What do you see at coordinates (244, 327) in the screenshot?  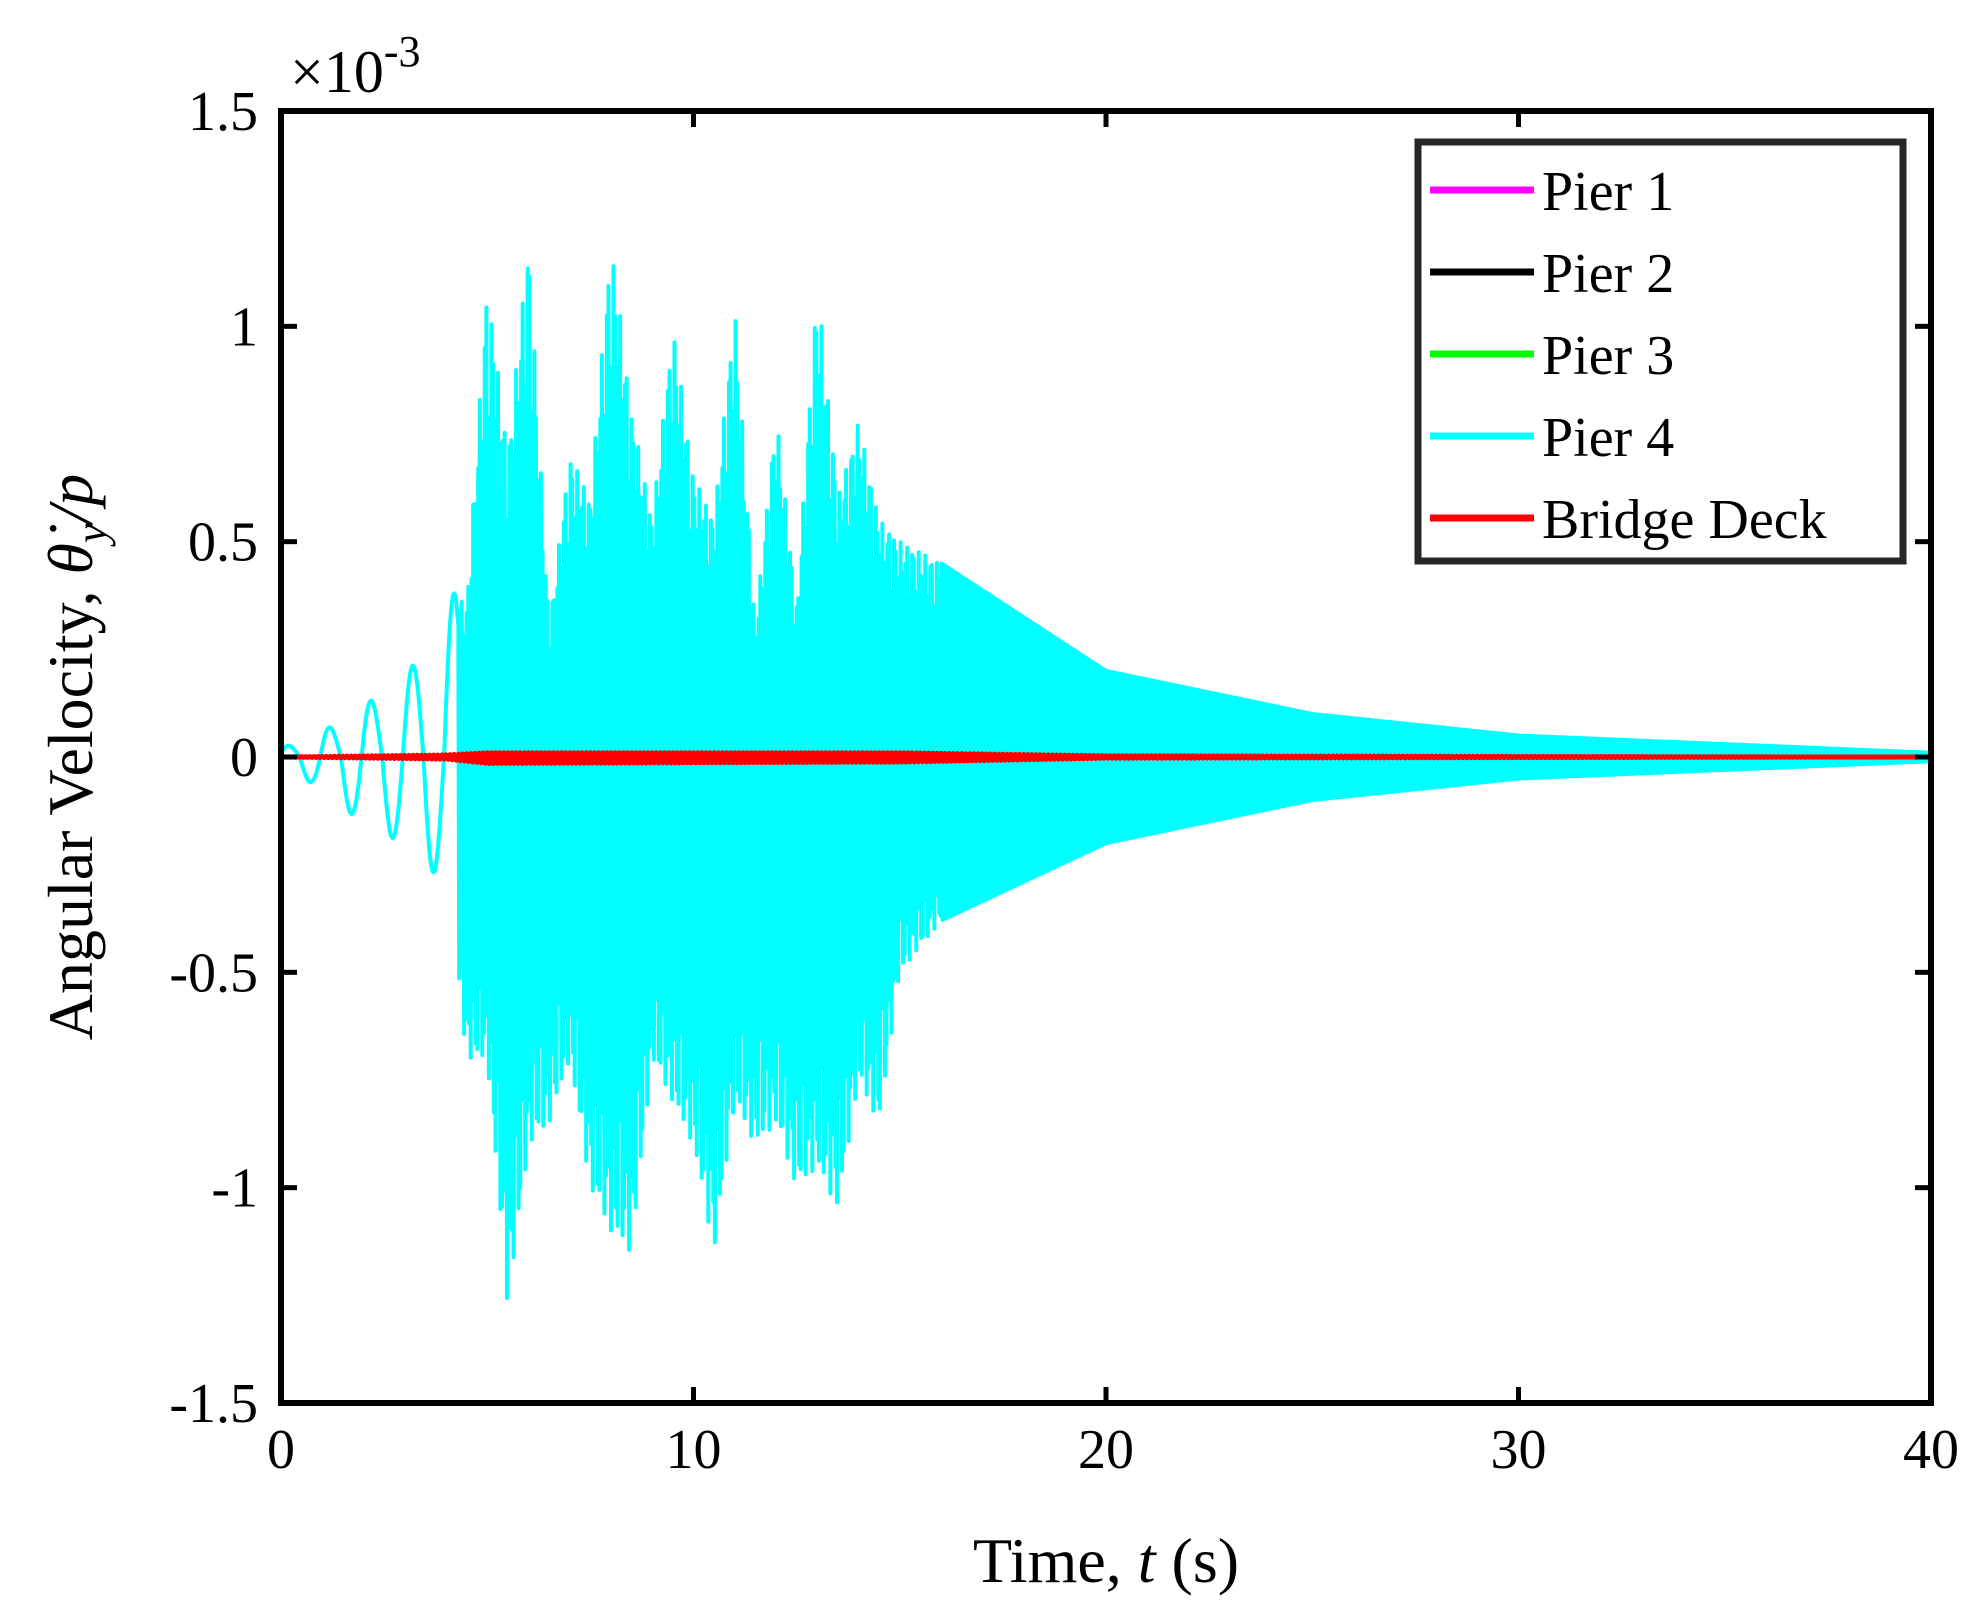 I see `y-tick-label: 1` at bounding box center [244, 327].